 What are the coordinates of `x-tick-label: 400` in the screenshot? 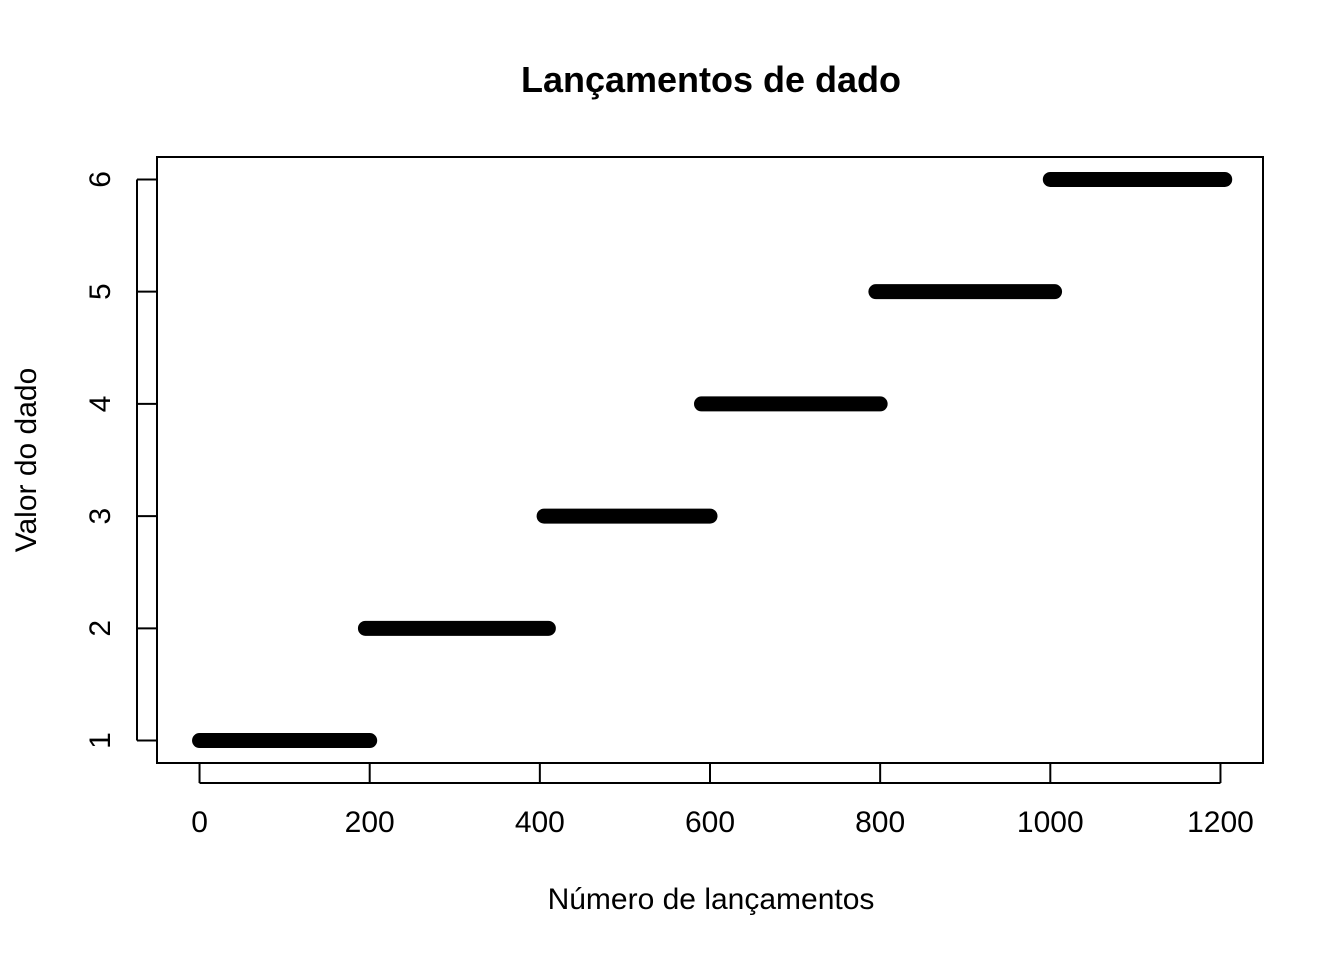 It's located at (540, 822).